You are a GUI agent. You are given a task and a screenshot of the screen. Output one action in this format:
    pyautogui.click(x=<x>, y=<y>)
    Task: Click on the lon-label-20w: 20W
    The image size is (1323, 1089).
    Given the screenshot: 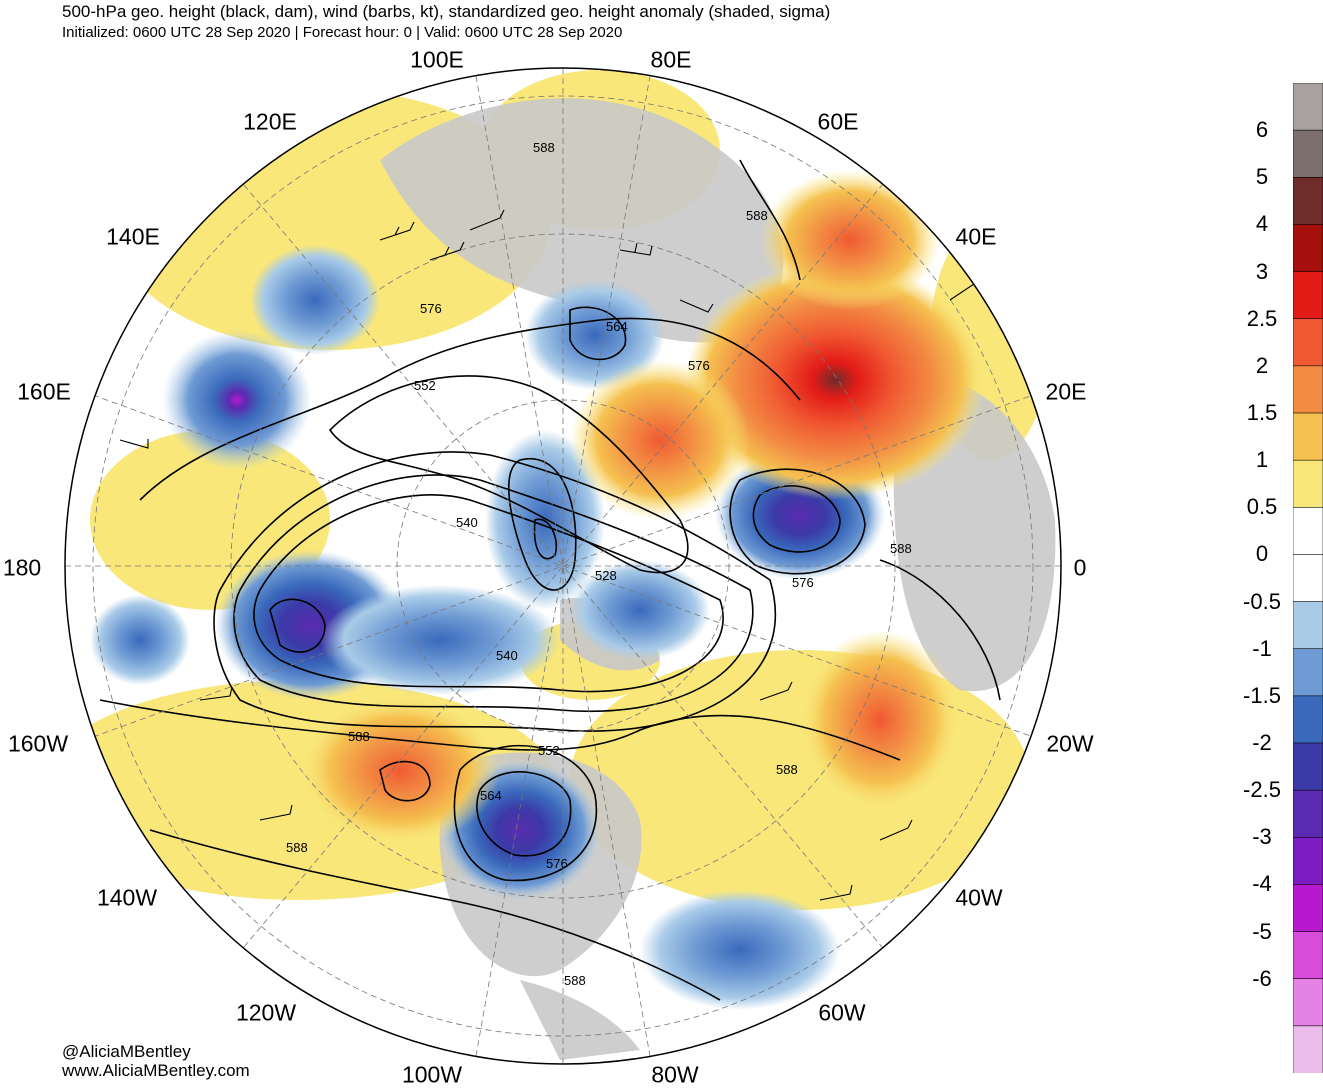 What is the action you would take?
    pyautogui.click(x=1070, y=743)
    